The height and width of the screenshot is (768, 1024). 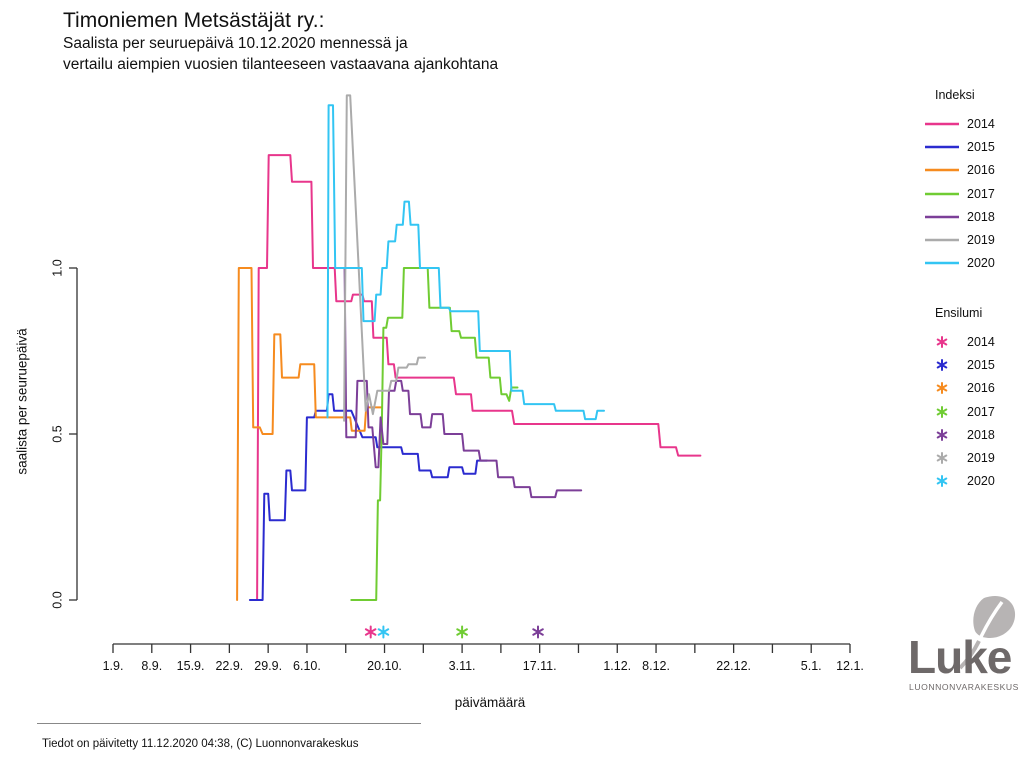 I want to click on legend-indeksi-item-2016: 2016, so click(x=972, y=170).